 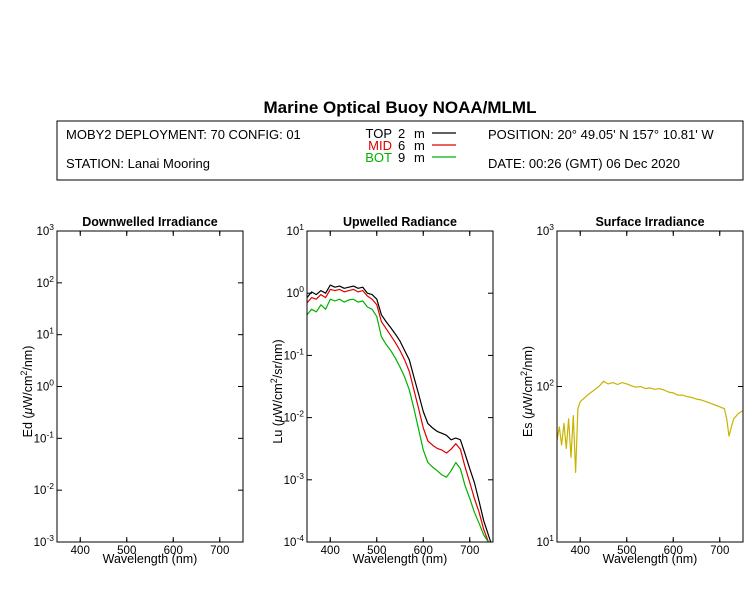 I want to click on legend-unit-mid: m, so click(x=419, y=145).